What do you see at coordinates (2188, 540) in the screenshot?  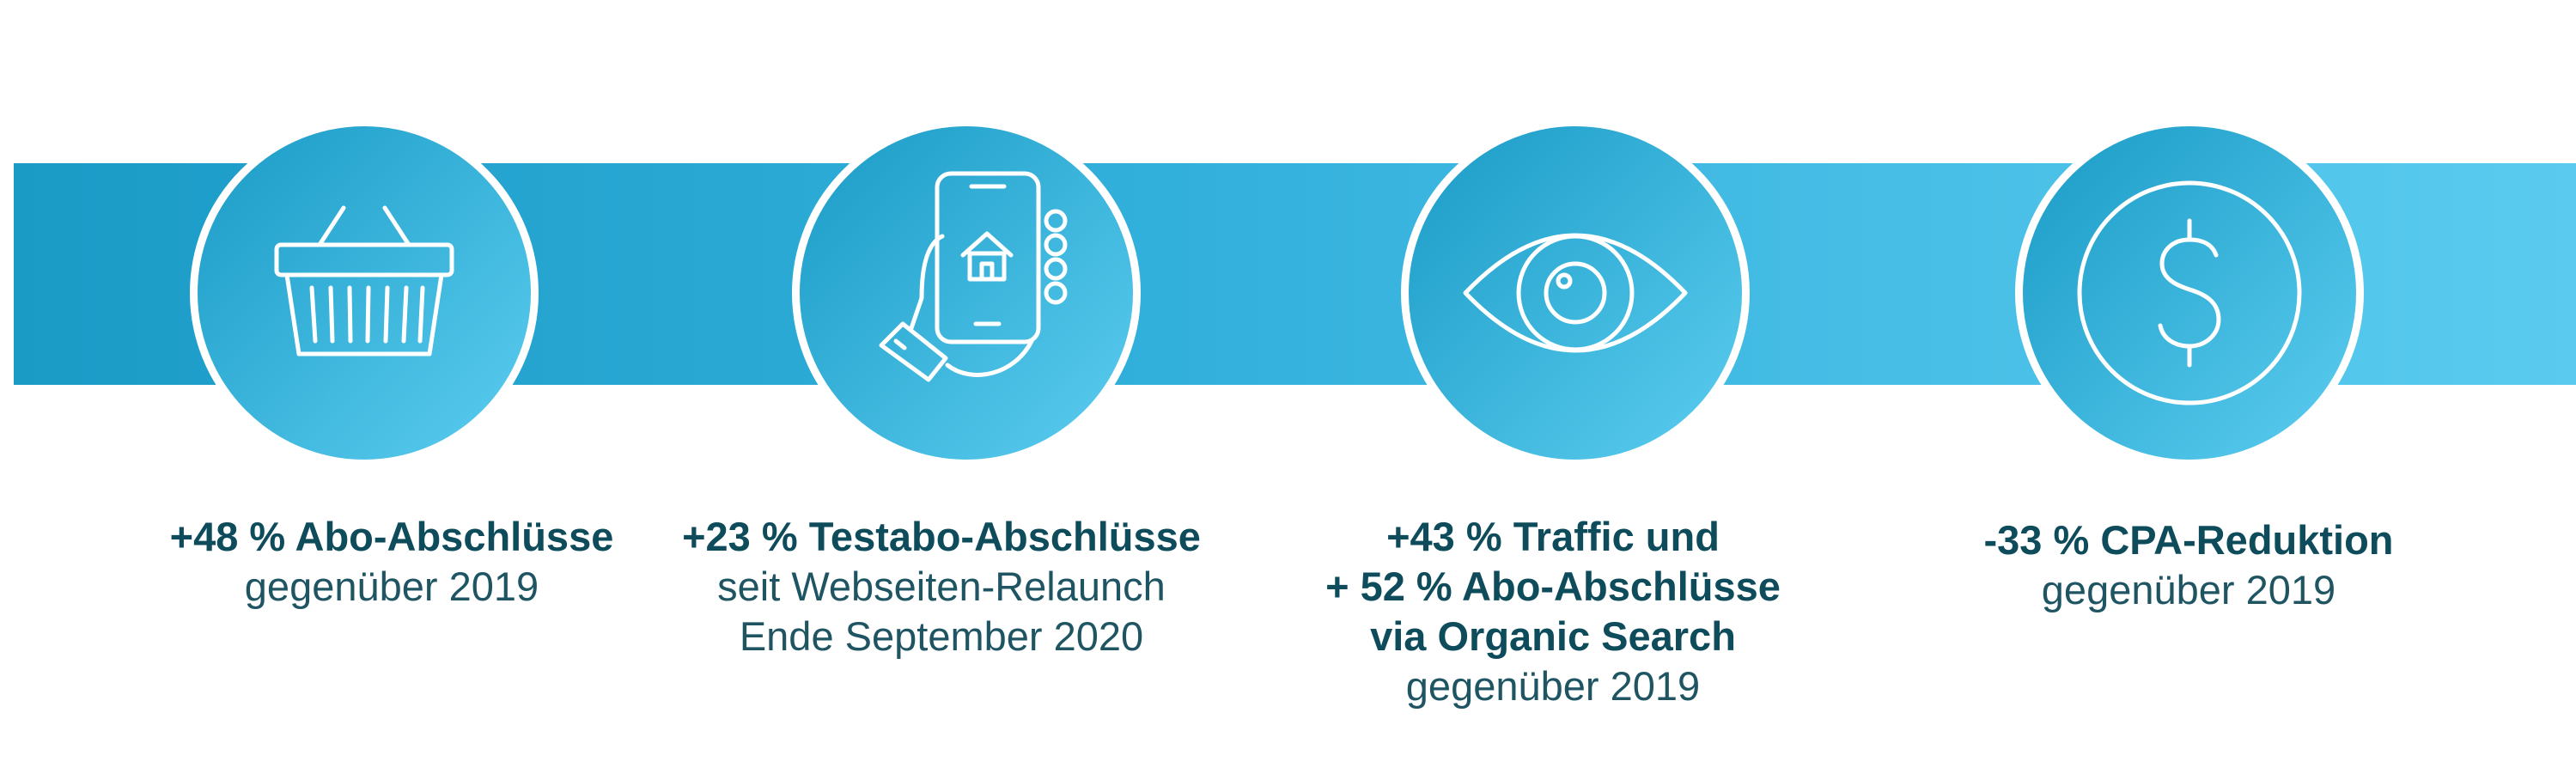 I see `stat-headline: -33 % CPA-Reduktion` at bounding box center [2188, 540].